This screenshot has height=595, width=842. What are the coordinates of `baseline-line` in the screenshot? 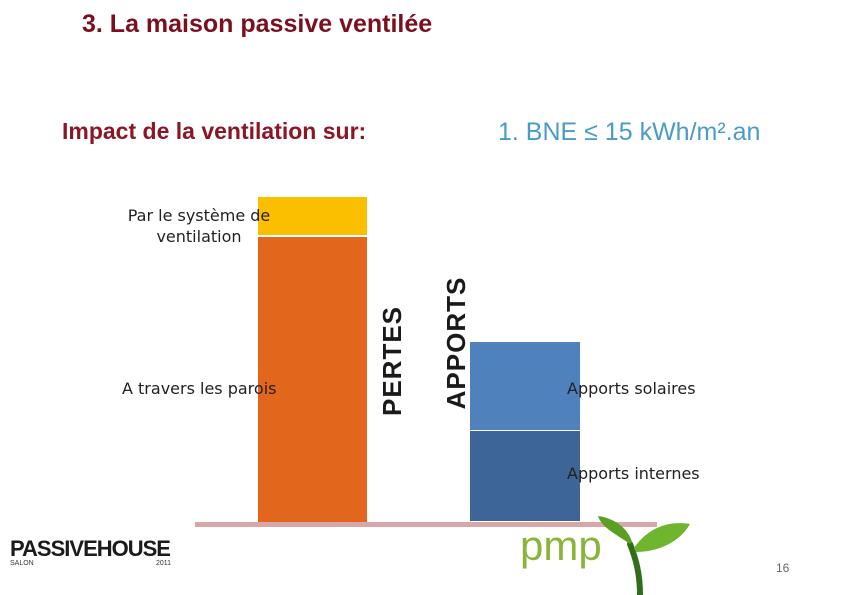 It's located at (426, 524).